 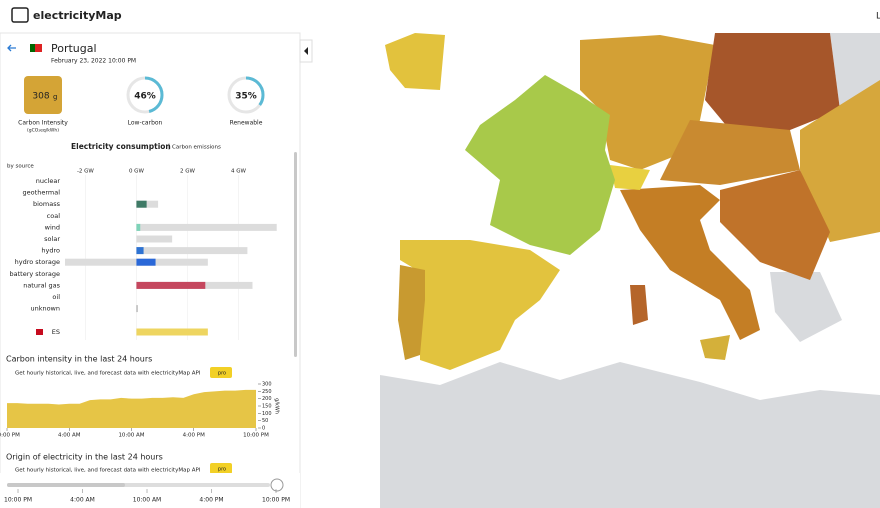 I want to click on category-label: nuclear, so click(x=48, y=181).